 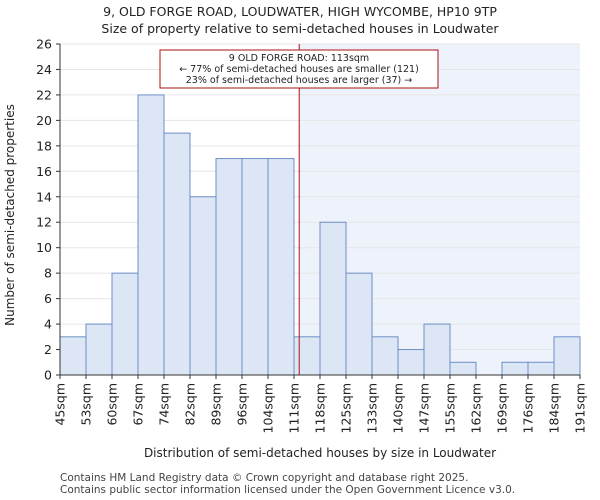 What do you see at coordinates (242, 404) in the screenshot?
I see `x-tick-label: 96sqm` at bounding box center [242, 404].